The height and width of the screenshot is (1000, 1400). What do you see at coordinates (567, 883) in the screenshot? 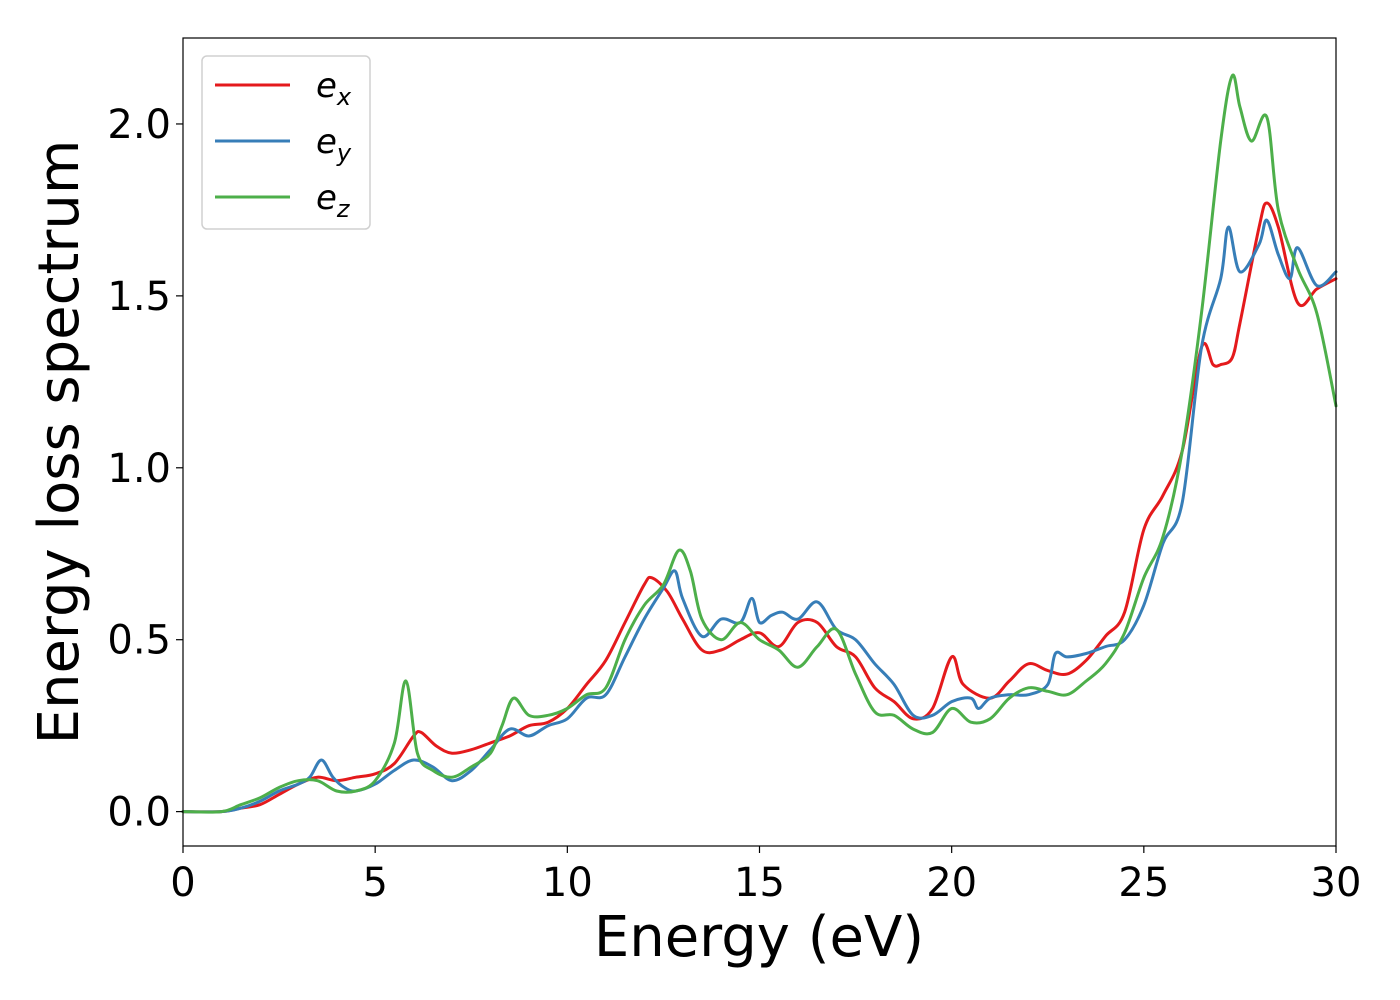
I see `x-tick-label: 10` at bounding box center [567, 883].